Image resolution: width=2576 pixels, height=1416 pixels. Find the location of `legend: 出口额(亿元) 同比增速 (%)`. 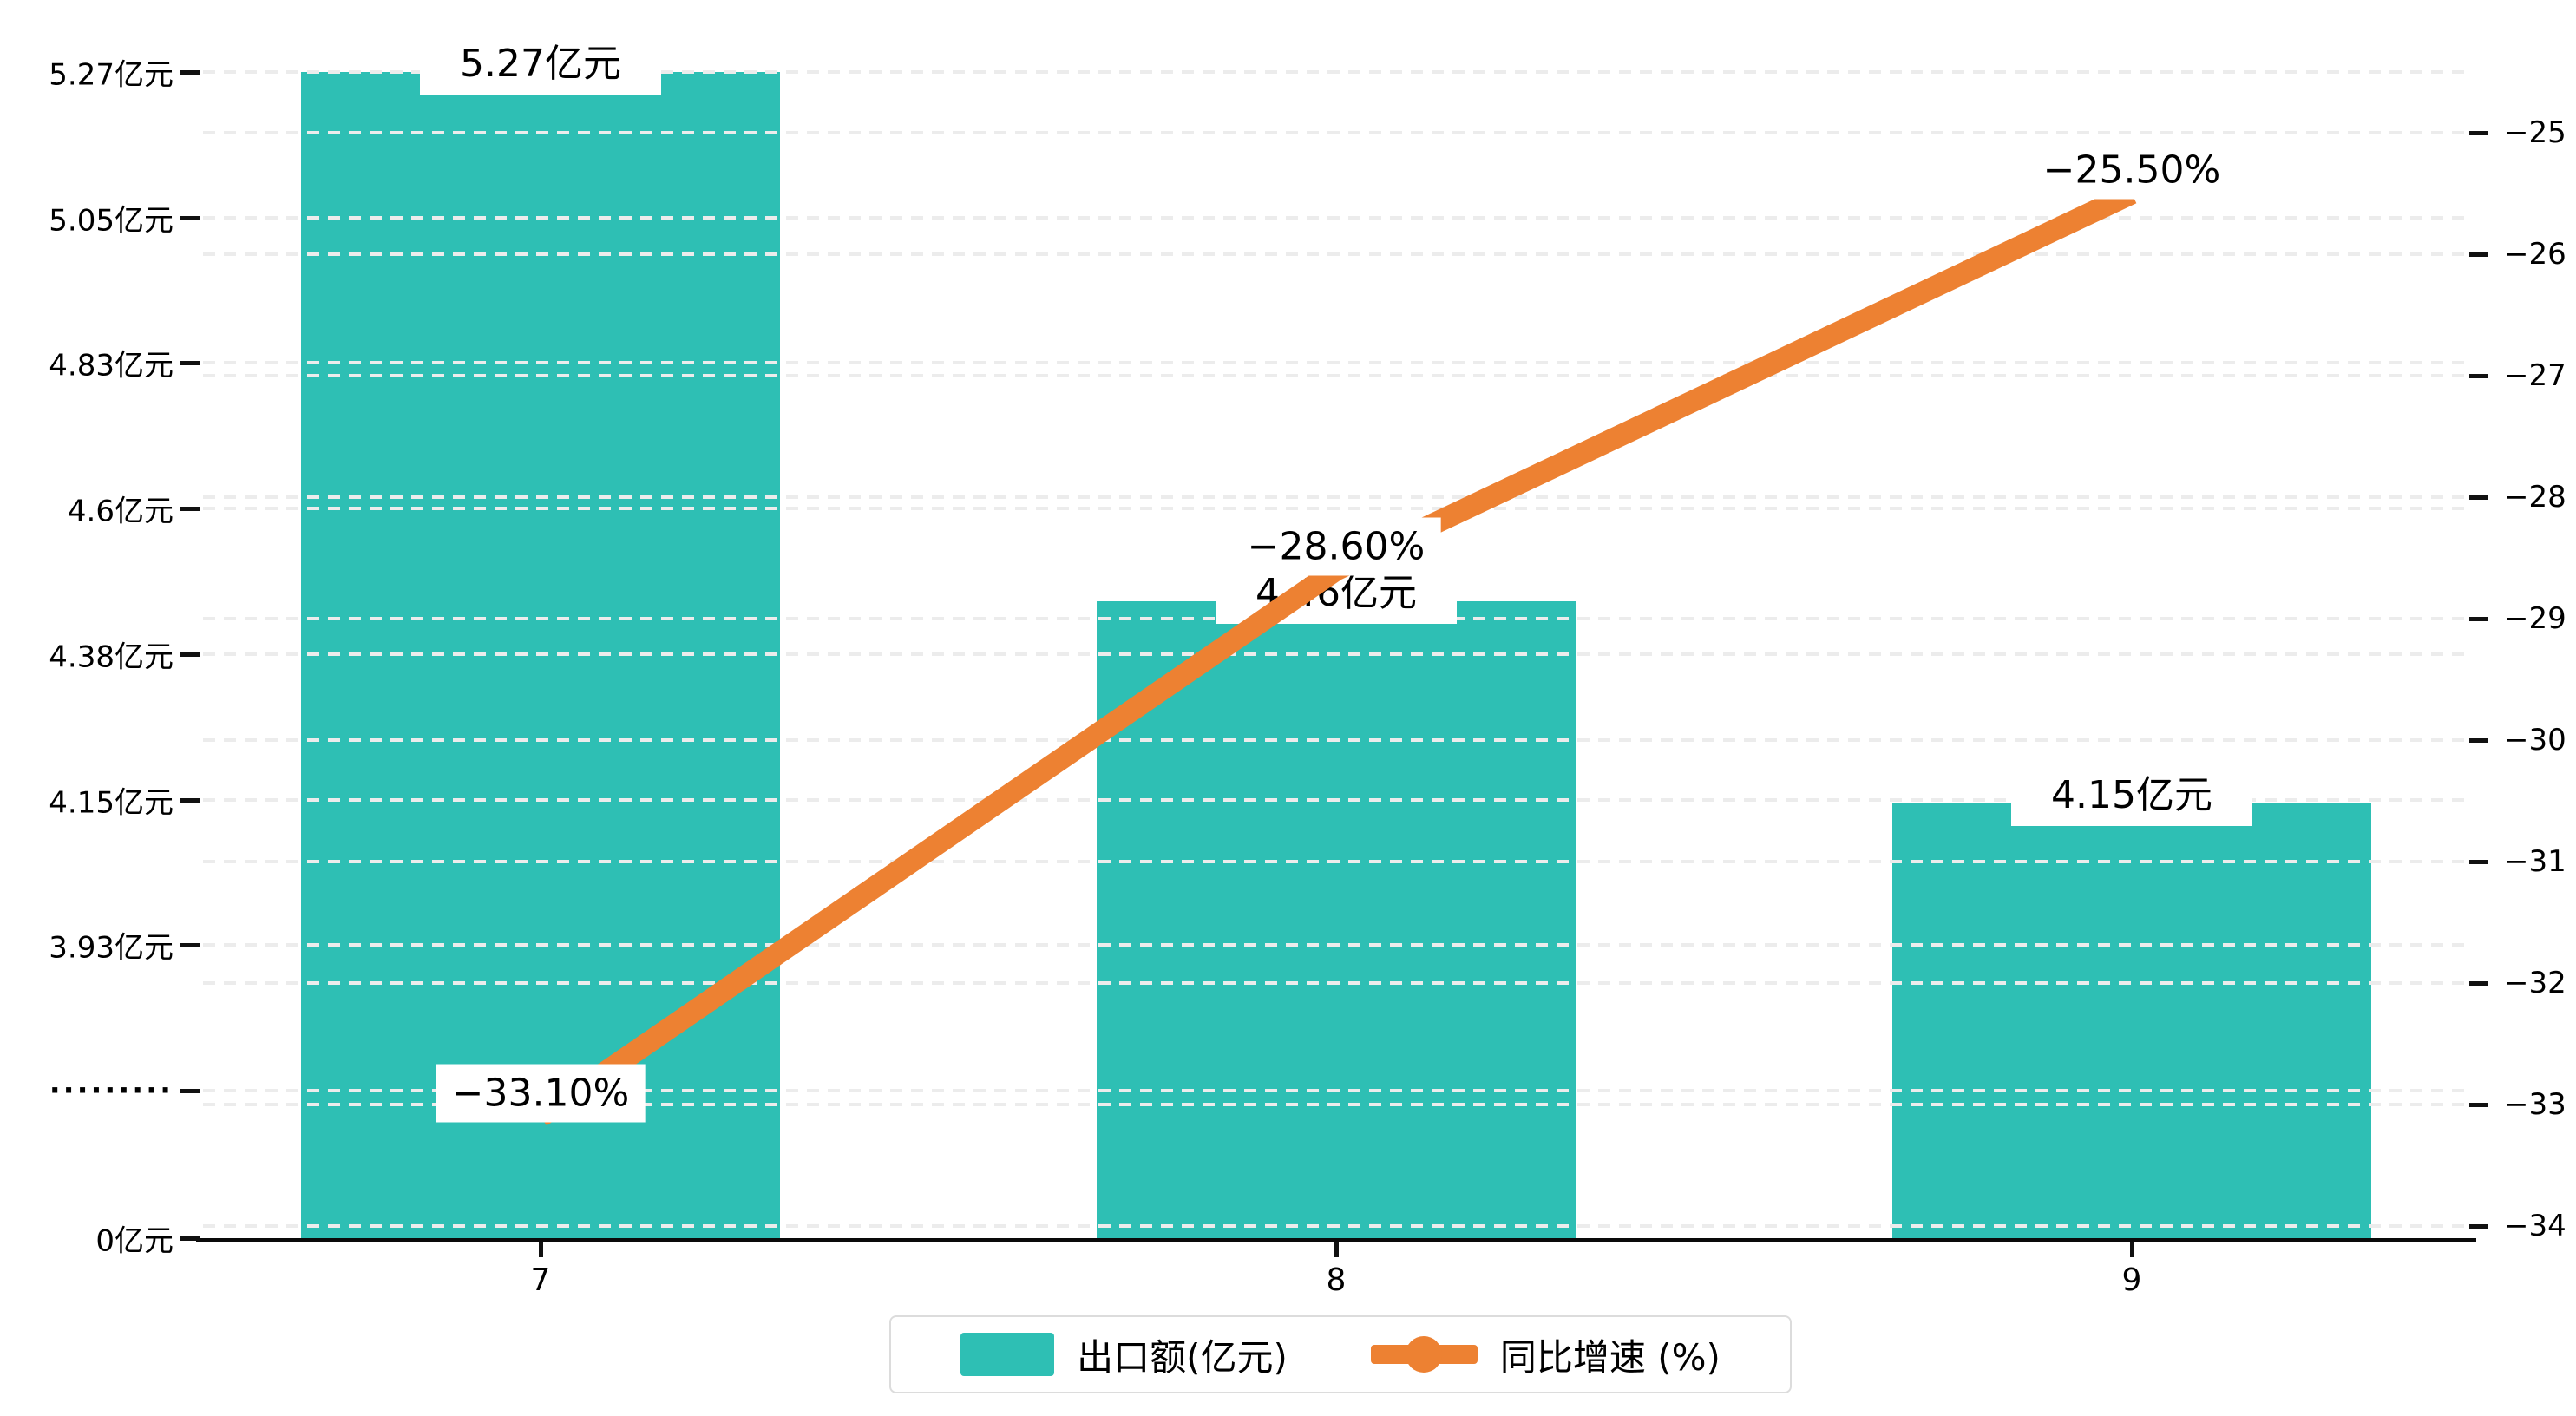

legend: 出口额(亿元) 同比增速 (%) is located at coordinates (1340, 1354).